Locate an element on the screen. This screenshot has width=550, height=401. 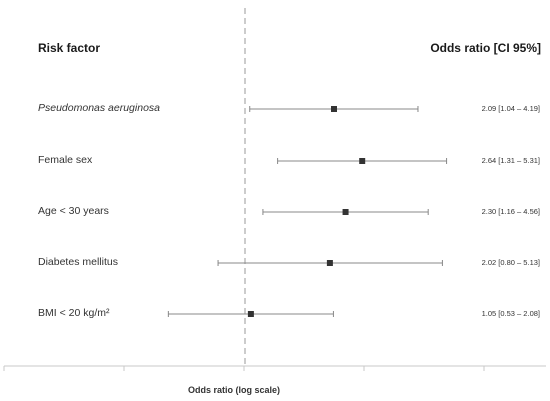
row-1-estimate-marker is located at coordinates (334, 109).